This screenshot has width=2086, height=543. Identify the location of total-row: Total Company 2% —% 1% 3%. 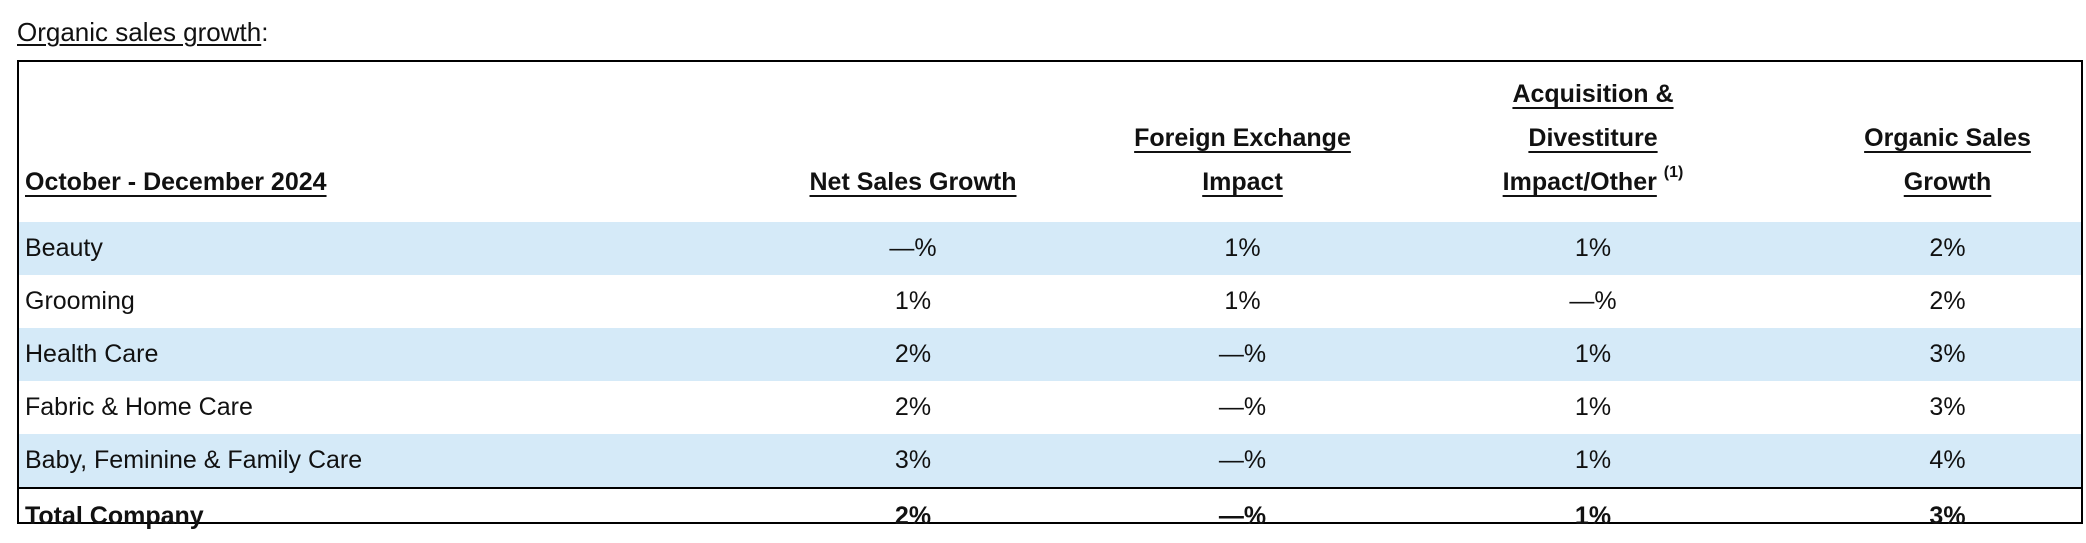
(1050, 515).